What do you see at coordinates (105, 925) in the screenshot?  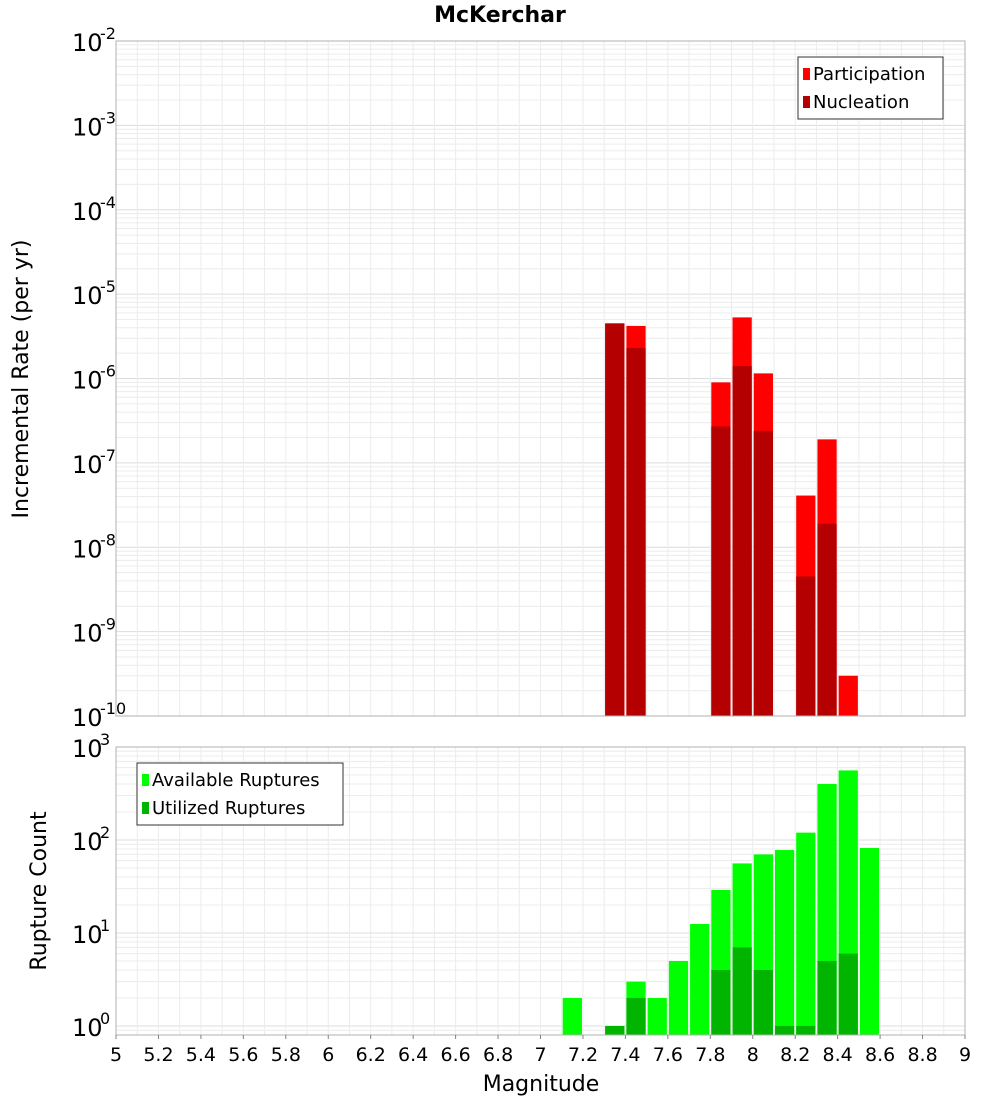 I see `y-tick-exponent: 1` at bounding box center [105, 925].